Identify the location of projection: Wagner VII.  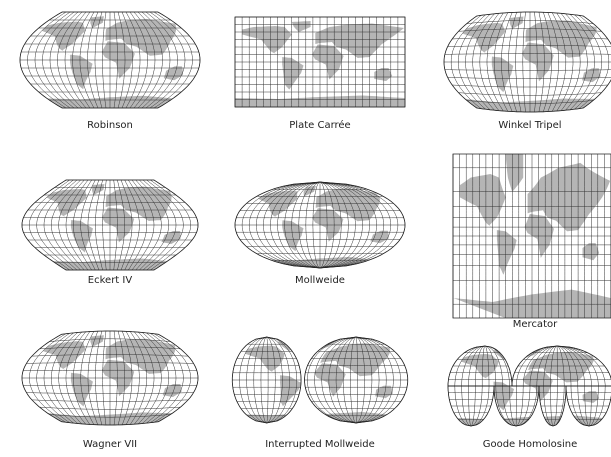
(110, 390).